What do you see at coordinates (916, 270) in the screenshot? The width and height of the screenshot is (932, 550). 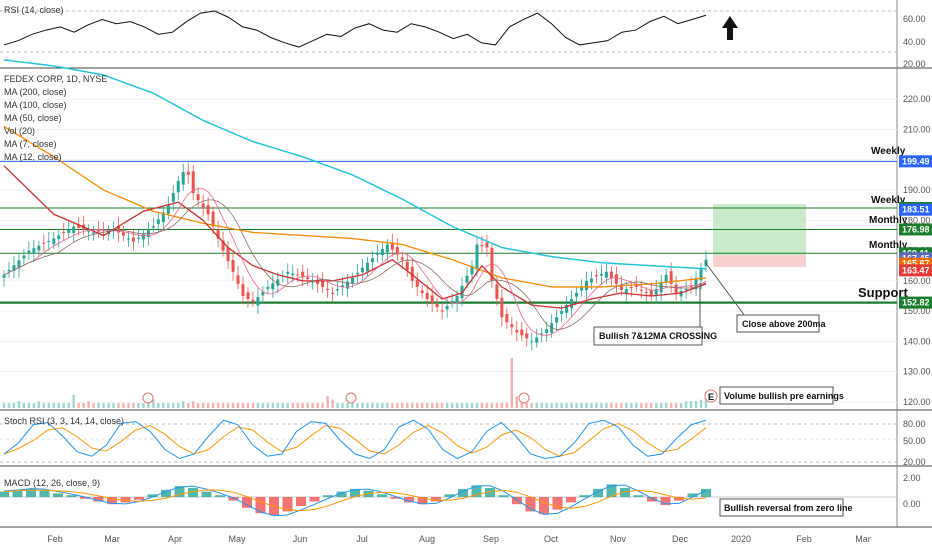 I see `price-tag-label: 163.47` at bounding box center [916, 270].